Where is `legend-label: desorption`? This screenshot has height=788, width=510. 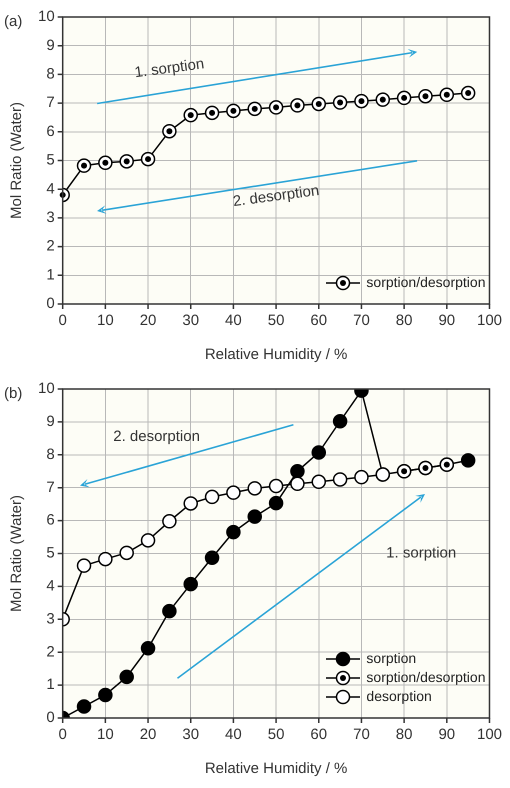
legend-label: desorption is located at coordinates (399, 696).